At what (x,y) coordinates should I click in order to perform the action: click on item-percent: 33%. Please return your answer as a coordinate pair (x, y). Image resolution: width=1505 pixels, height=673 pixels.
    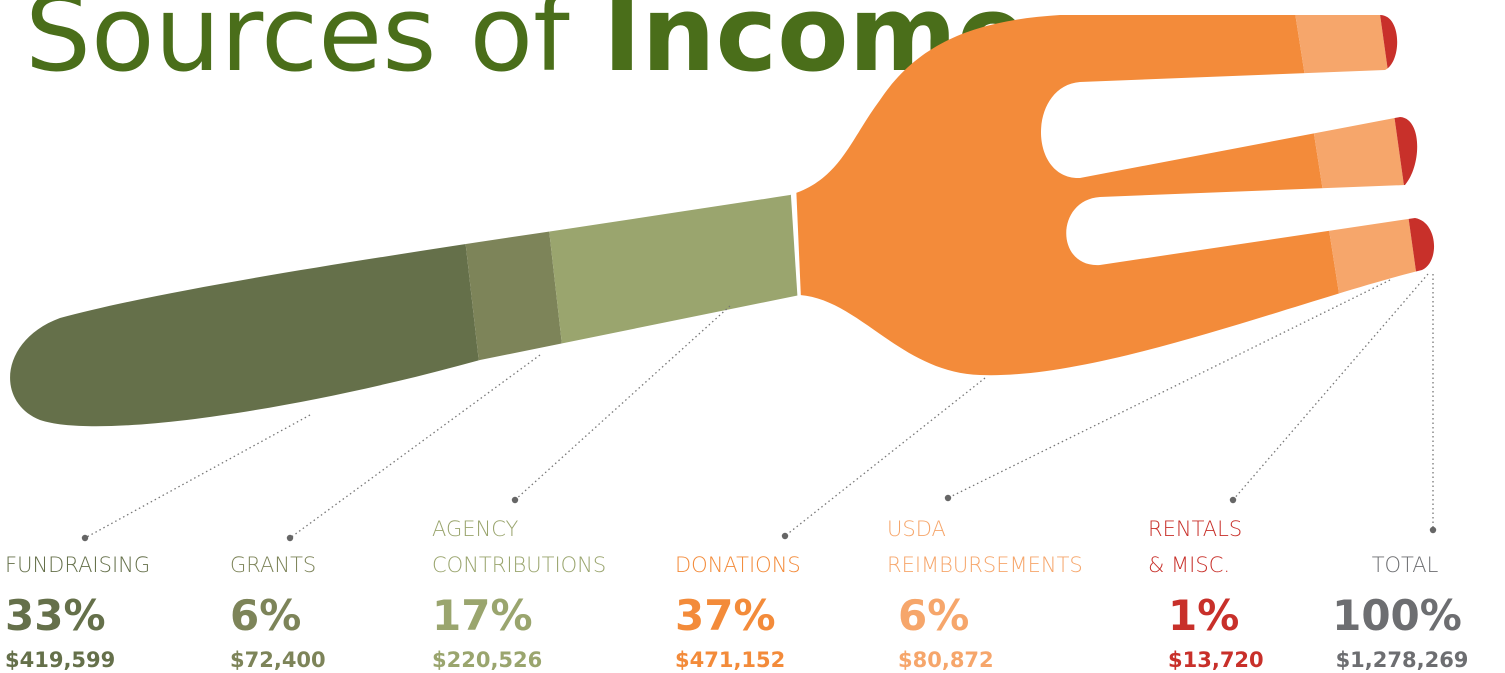
    Looking at the image, I should click on (55, 615).